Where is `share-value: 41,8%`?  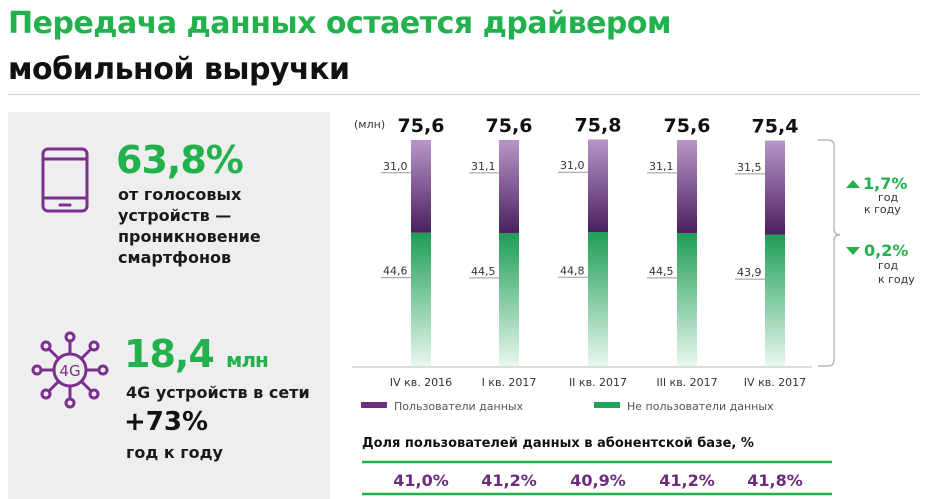 share-value: 41,8% is located at coordinates (775, 480).